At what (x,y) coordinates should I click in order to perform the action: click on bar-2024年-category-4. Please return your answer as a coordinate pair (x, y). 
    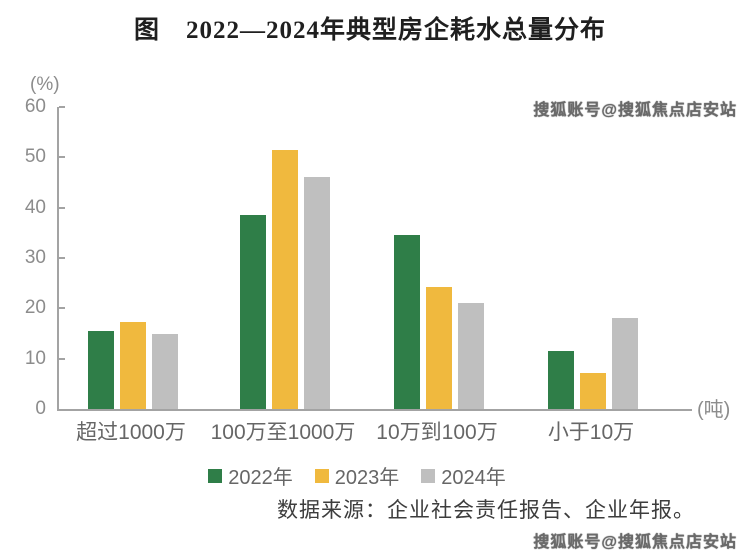
    Looking at the image, I should click on (625, 363).